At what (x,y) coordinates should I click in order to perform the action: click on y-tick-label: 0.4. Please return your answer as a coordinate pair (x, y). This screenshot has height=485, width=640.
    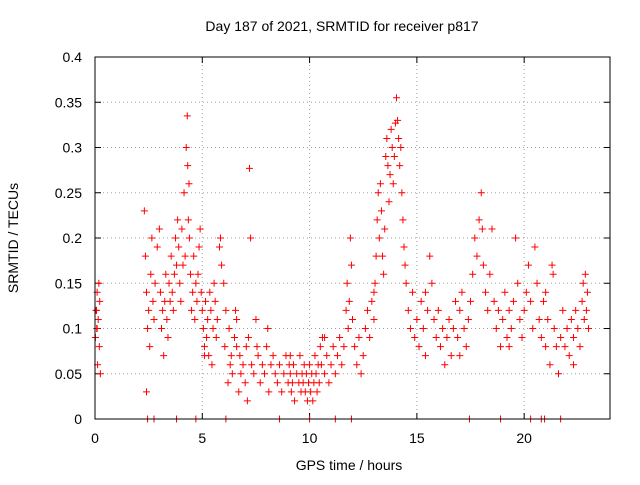
    Looking at the image, I should click on (73, 57).